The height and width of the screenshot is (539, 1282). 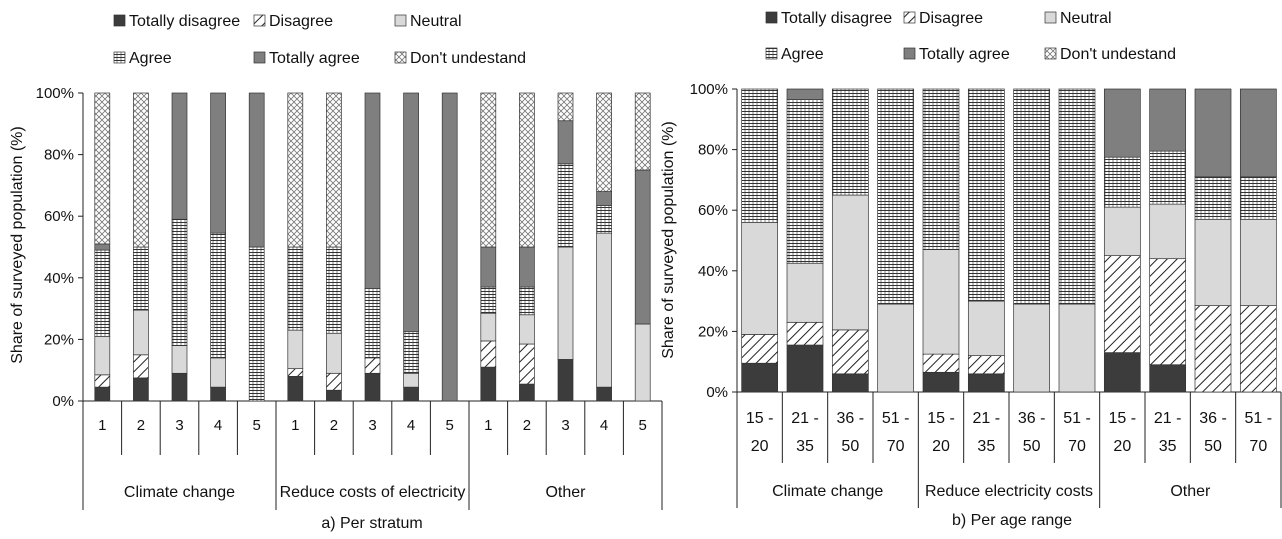 What do you see at coordinates (827, 491) in the screenshot?
I see `group-label: Climate change` at bounding box center [827, 491].